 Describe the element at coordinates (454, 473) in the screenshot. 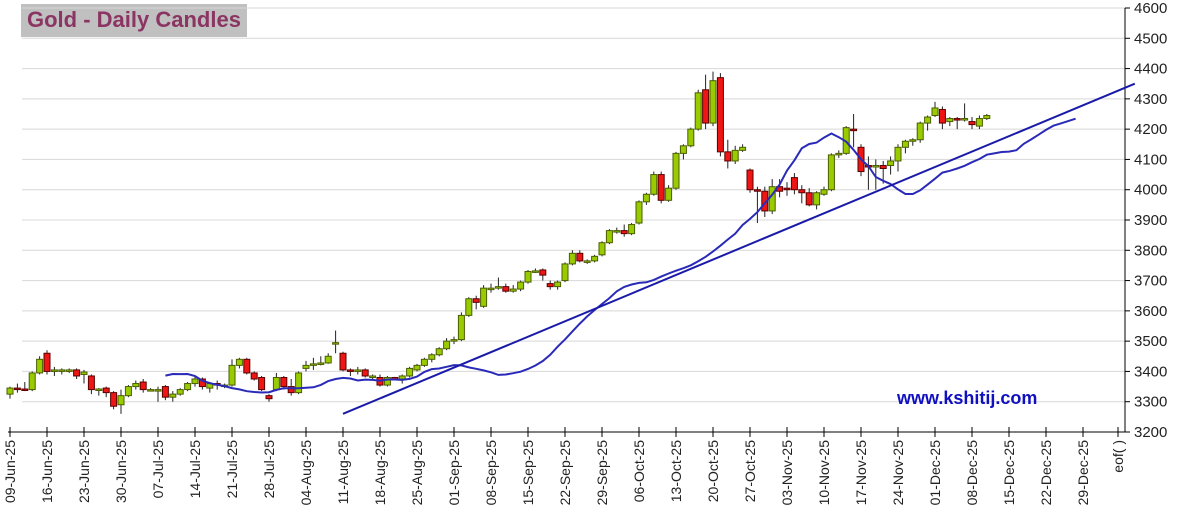

I see `x-tick-label: 01-Sep-25` at that location.